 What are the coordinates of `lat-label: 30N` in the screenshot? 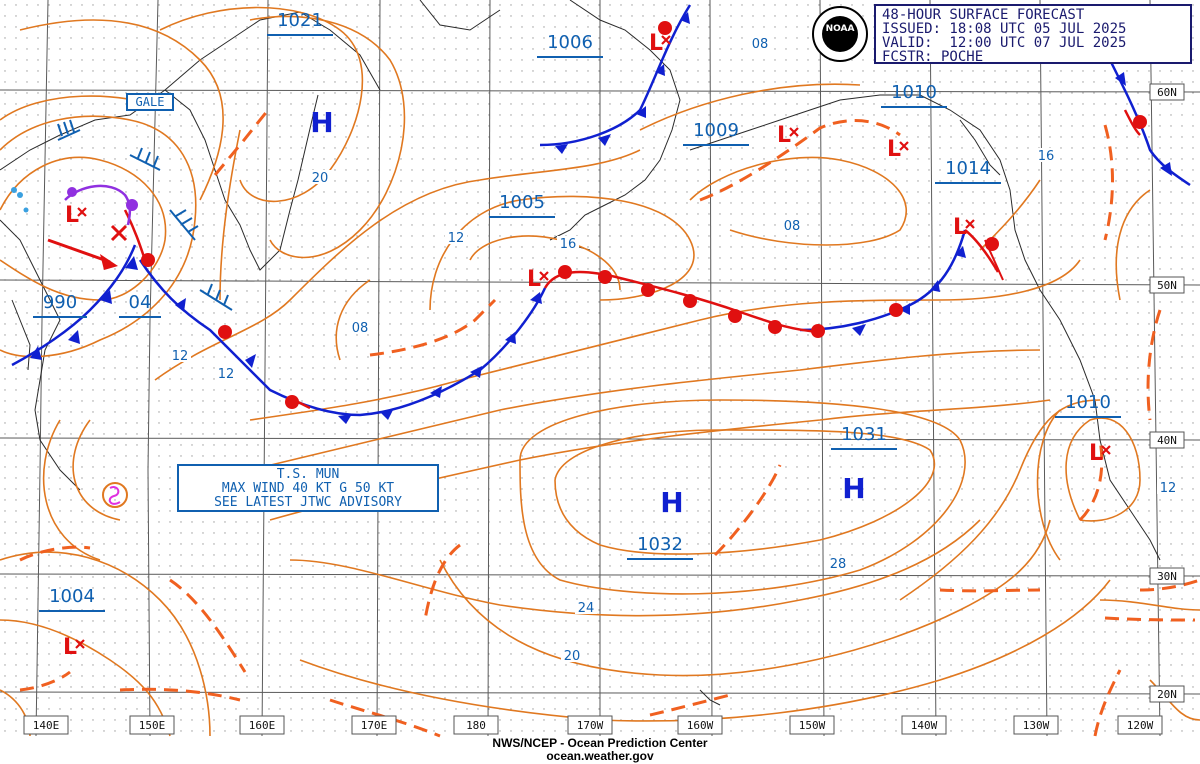 It's located at (1167, 576).